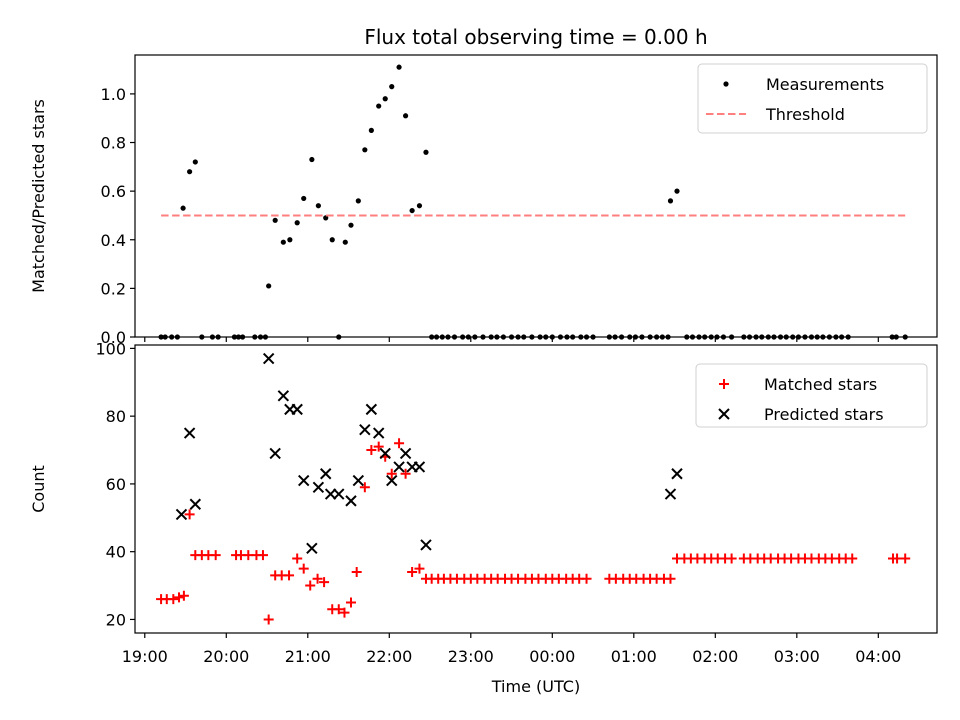  Describe the element at coordinates (429, 453) in the screenshot. I see `series-predicted-stars` at that location.